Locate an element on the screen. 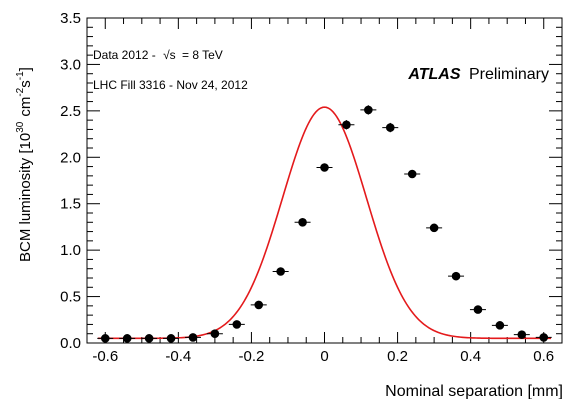 This screenshot has height=399, width=564. y-tick-label: 3.0 is located at coordinates (70, 64).